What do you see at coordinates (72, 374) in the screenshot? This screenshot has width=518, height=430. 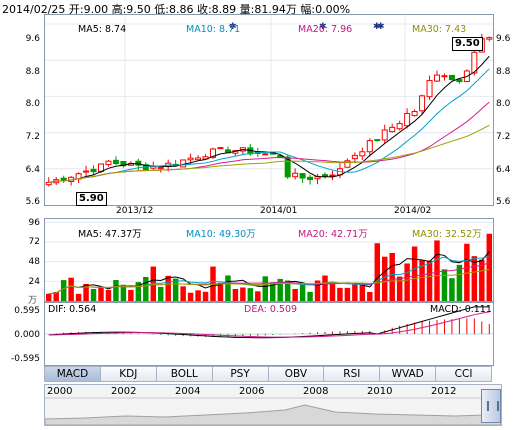 I see `tab-macd: MACD` at bounding box center [72, 374].